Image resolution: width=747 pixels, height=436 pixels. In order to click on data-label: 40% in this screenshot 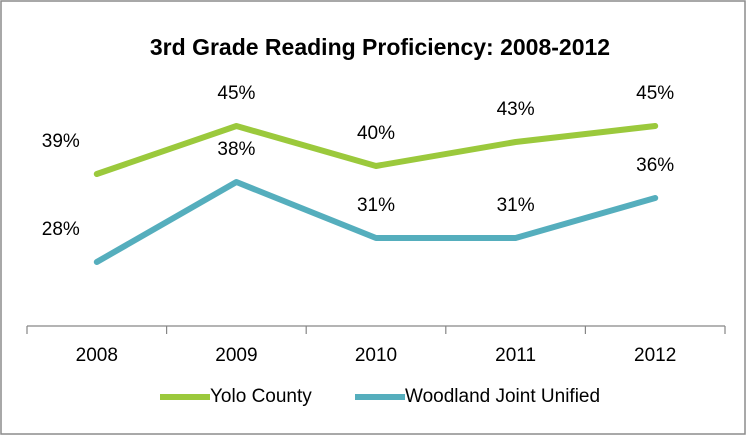, I will do `click(376, 133)`.